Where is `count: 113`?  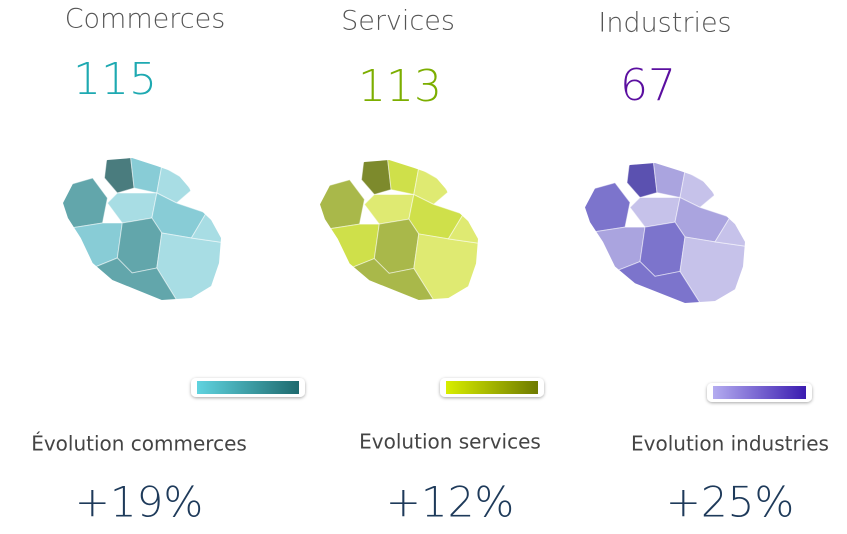 count: 113 is located at coordinates (400, 86).